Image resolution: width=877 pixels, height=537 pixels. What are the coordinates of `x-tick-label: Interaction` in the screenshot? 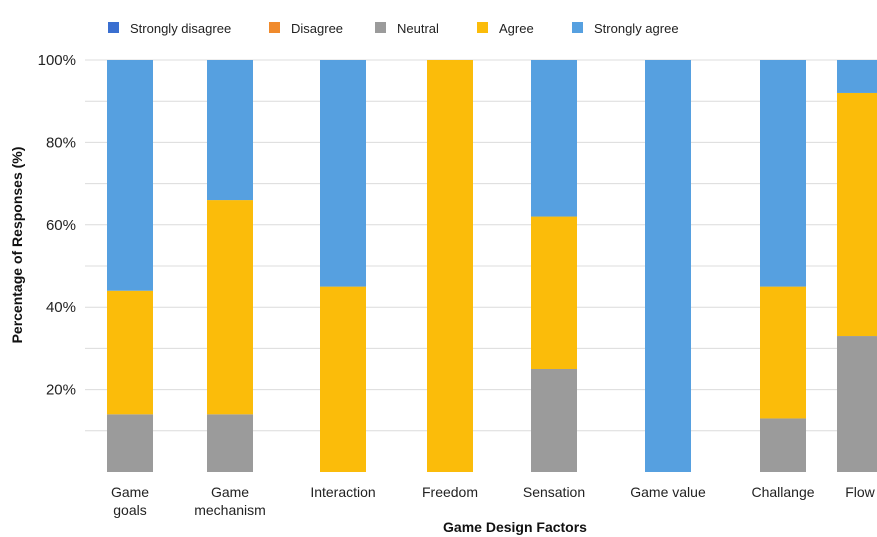 It's located at (342, 492).